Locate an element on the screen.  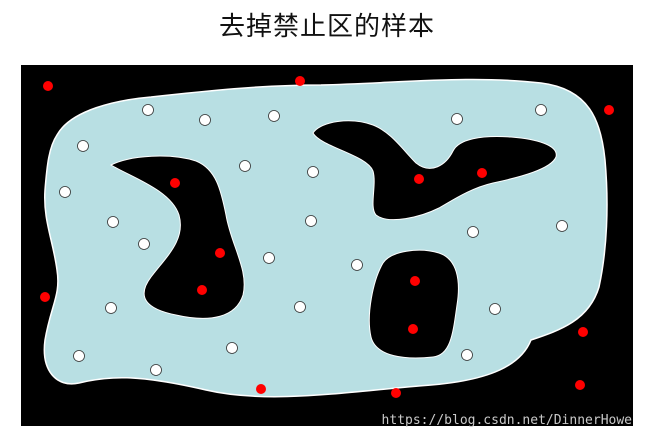
forbidden-zone-center-right is located at coordinates (413, 304).